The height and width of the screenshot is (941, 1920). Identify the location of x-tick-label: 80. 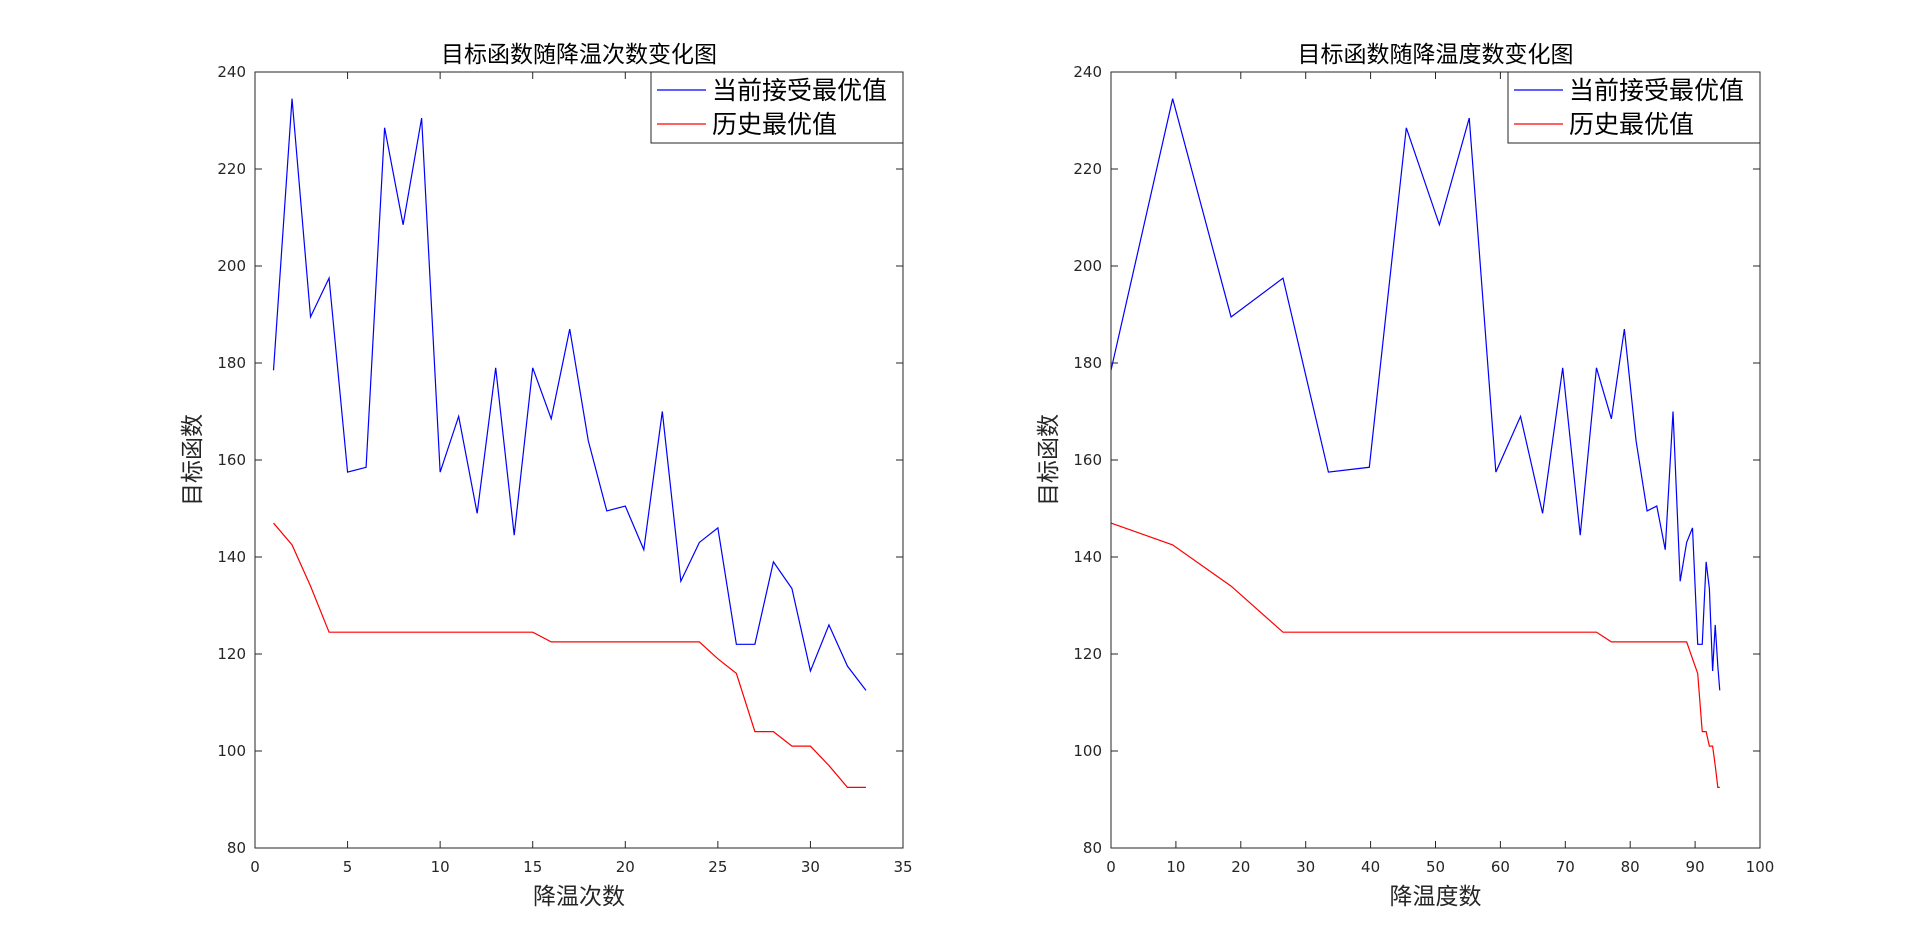
(1630, 867).